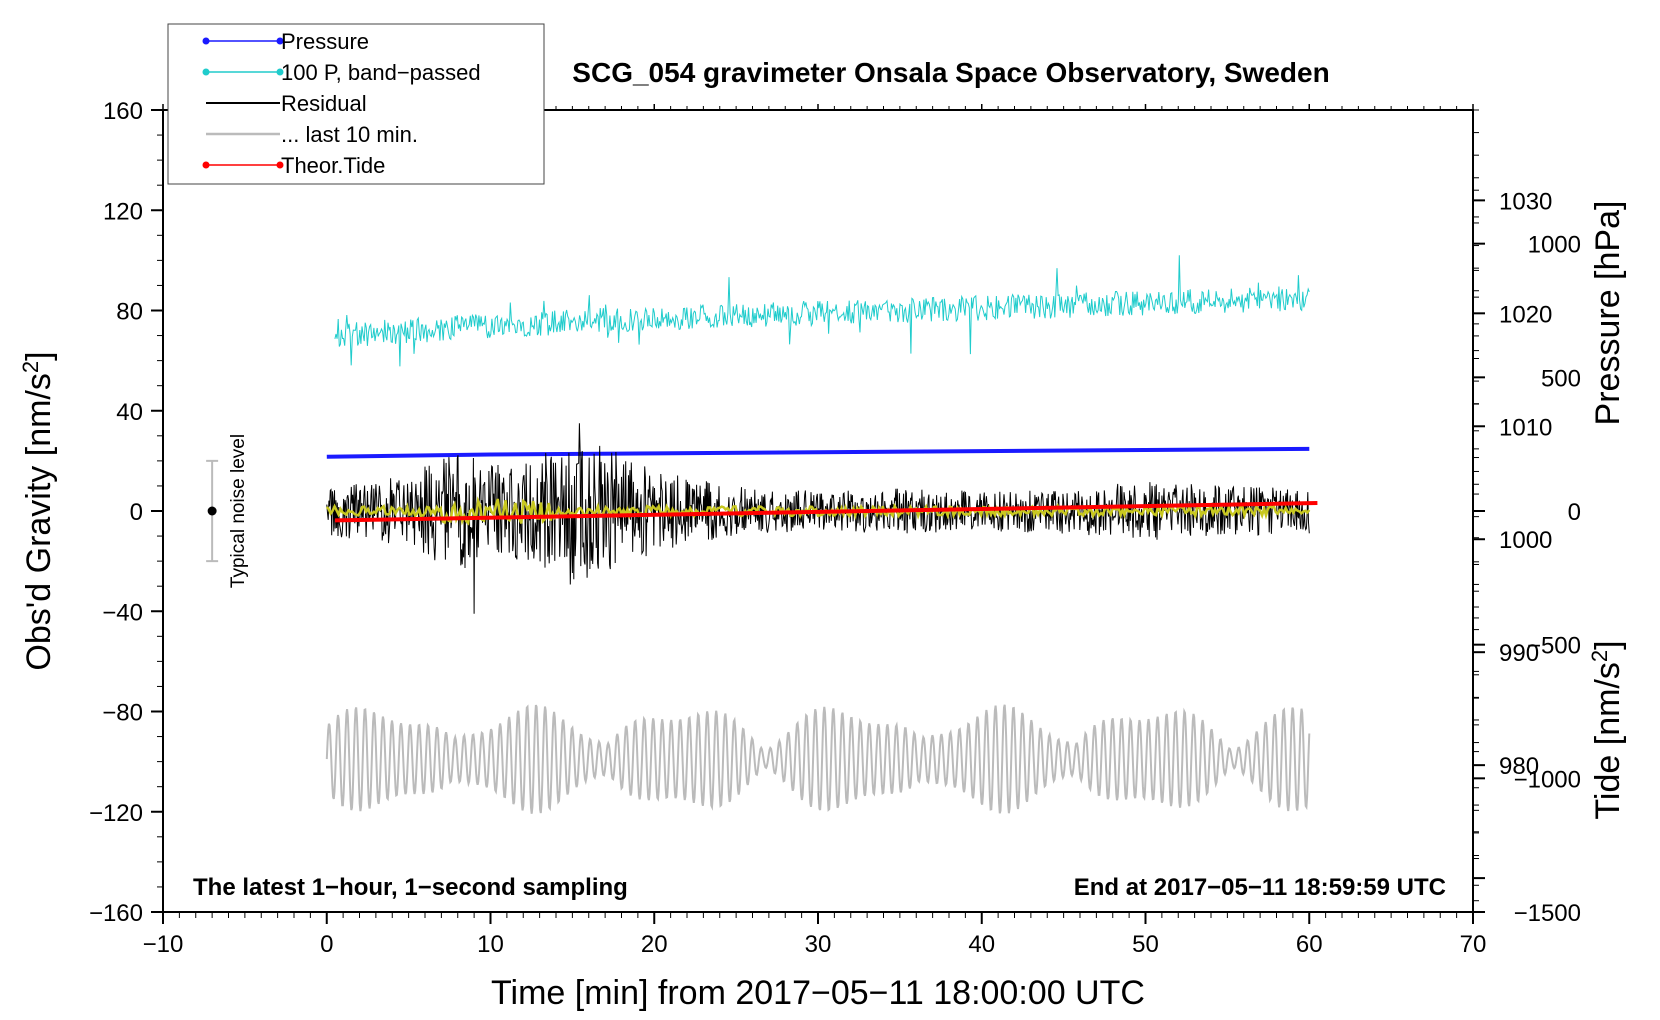 The image size is (1660, 1020). What do you see at coordinates (381, 72) in the screenshot?
I see `legend-label: 100 P, band−passed` at bounding box center [381, 72].